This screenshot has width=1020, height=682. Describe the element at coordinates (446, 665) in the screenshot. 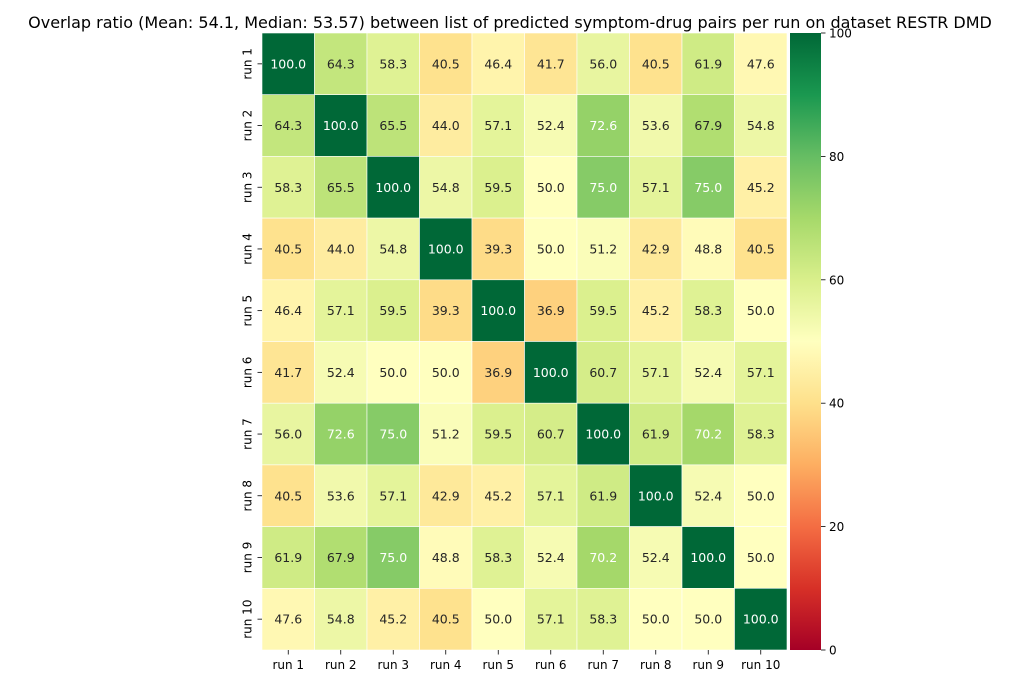

I see `x-tick-label: run 4` at that location.